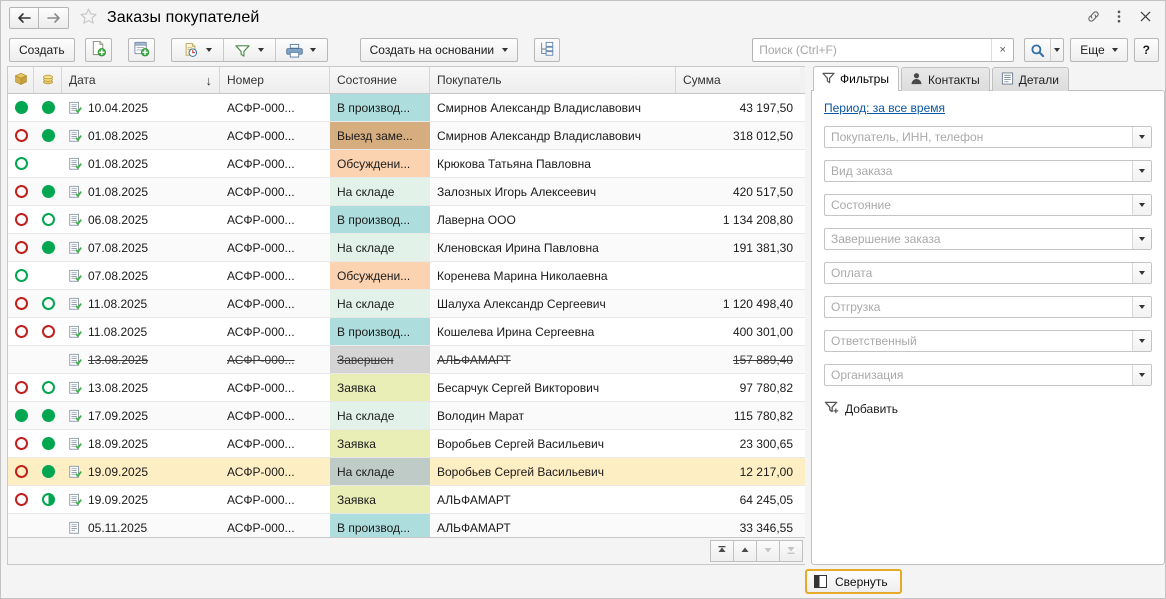 The image size is (1166, 599). I want to click on go-first-button, so click(722, 551).